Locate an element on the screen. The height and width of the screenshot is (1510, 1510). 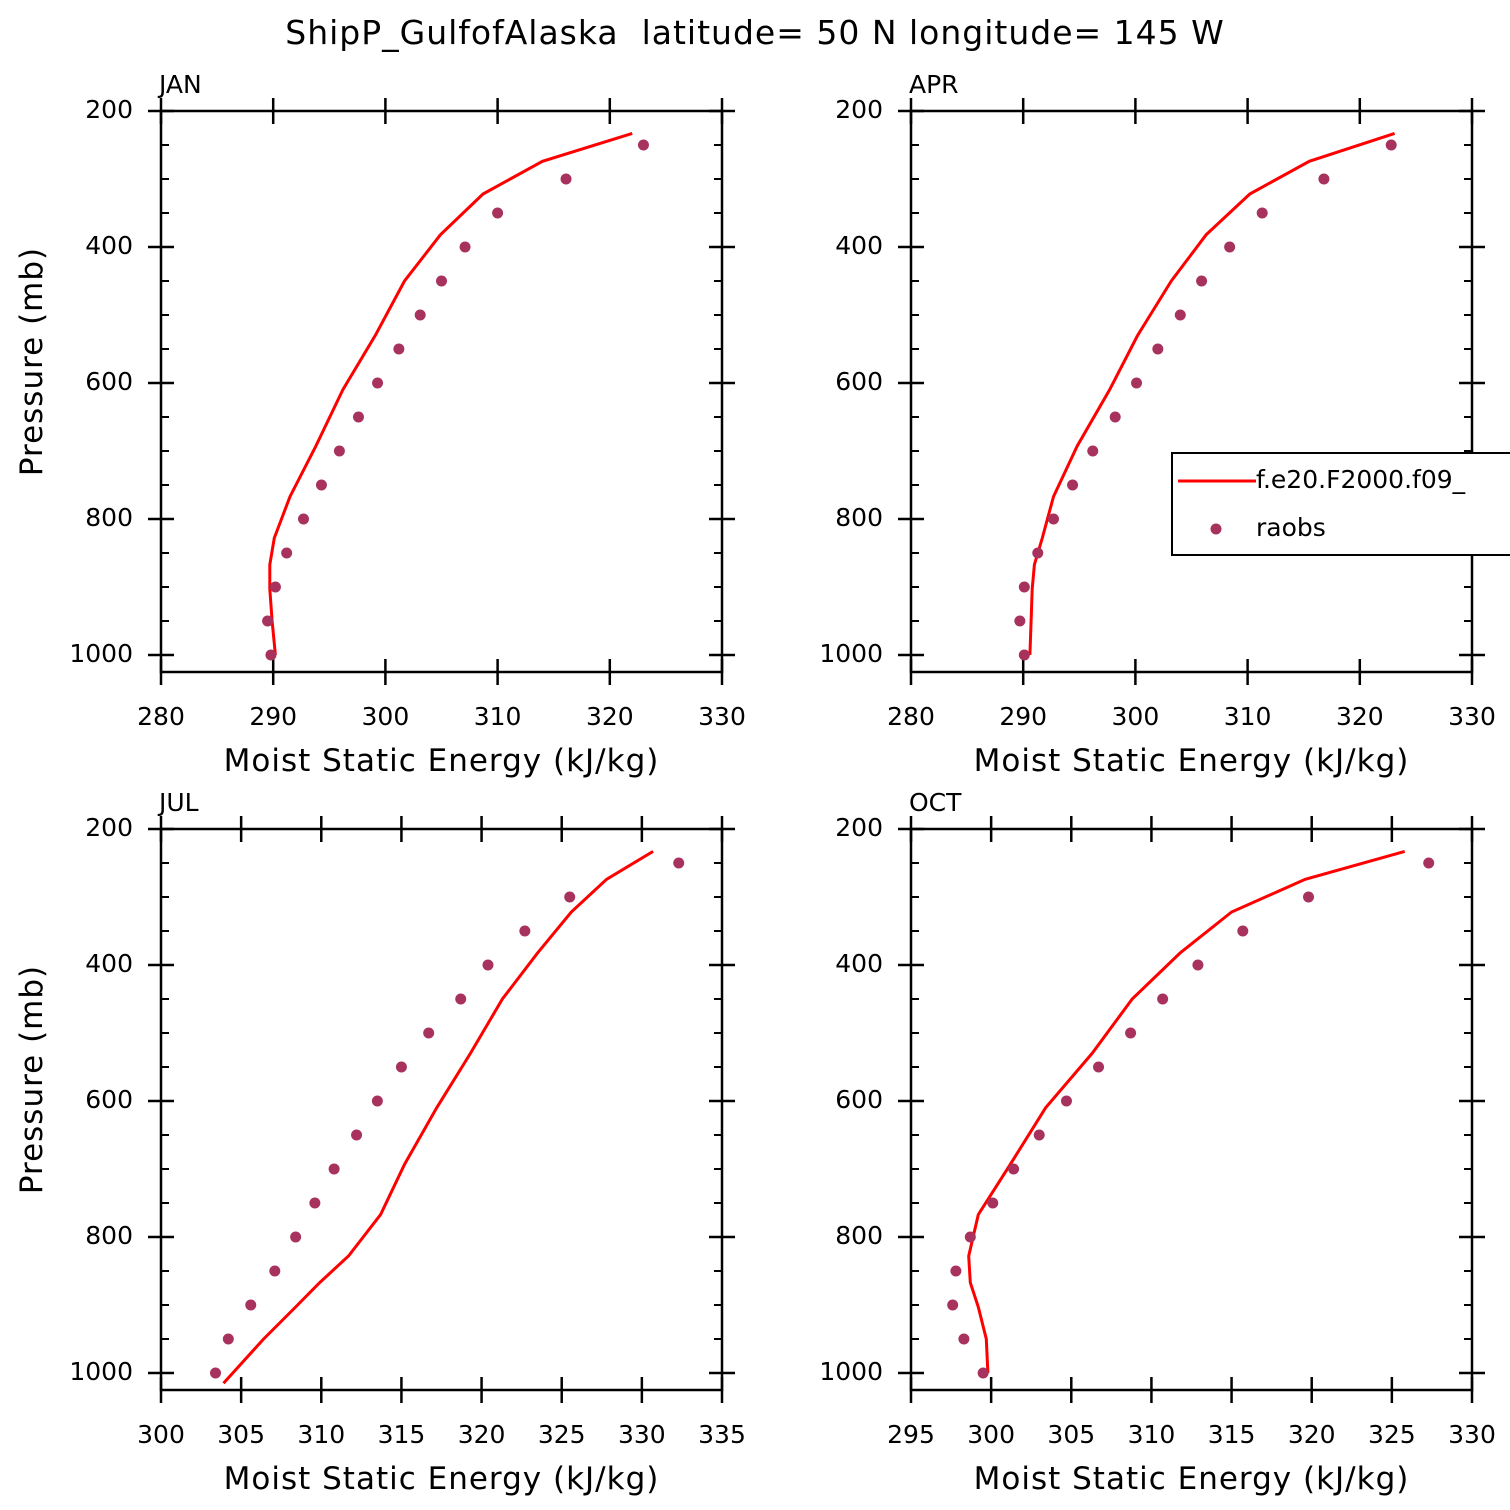
legend-box is located at coordinates (1340, 504).